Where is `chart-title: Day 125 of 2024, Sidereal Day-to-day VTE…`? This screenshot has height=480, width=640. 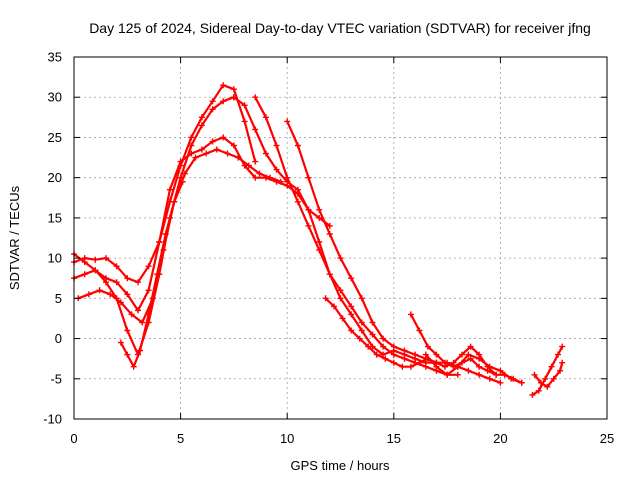
chart-title: Day 125 of 2024, Sidereal Day-to-day VTE… is located at coordinates (340, 28).